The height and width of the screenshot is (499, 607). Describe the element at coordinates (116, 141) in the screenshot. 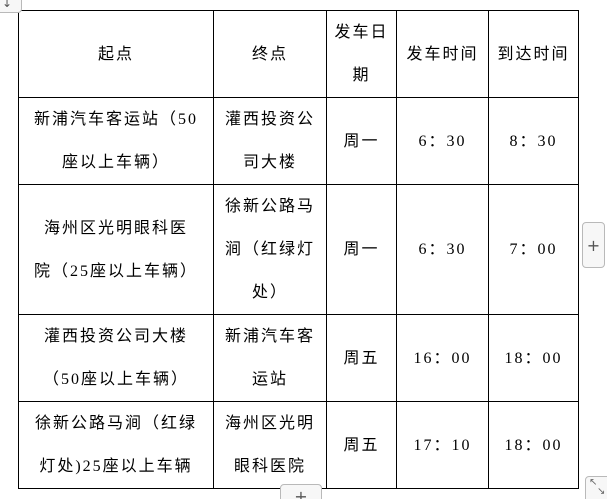

I see `cell-origin: 新浦汽车客运站（50 座以上车辆）` at that location.